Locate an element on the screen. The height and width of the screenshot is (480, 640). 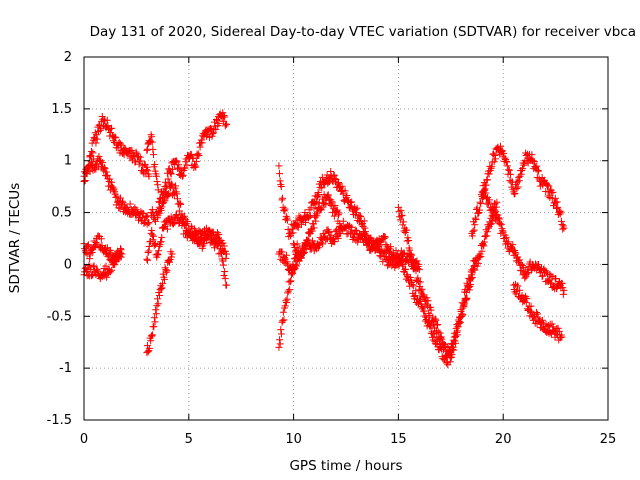
y-tick-label: 1 is located at coordinates (68, 161).